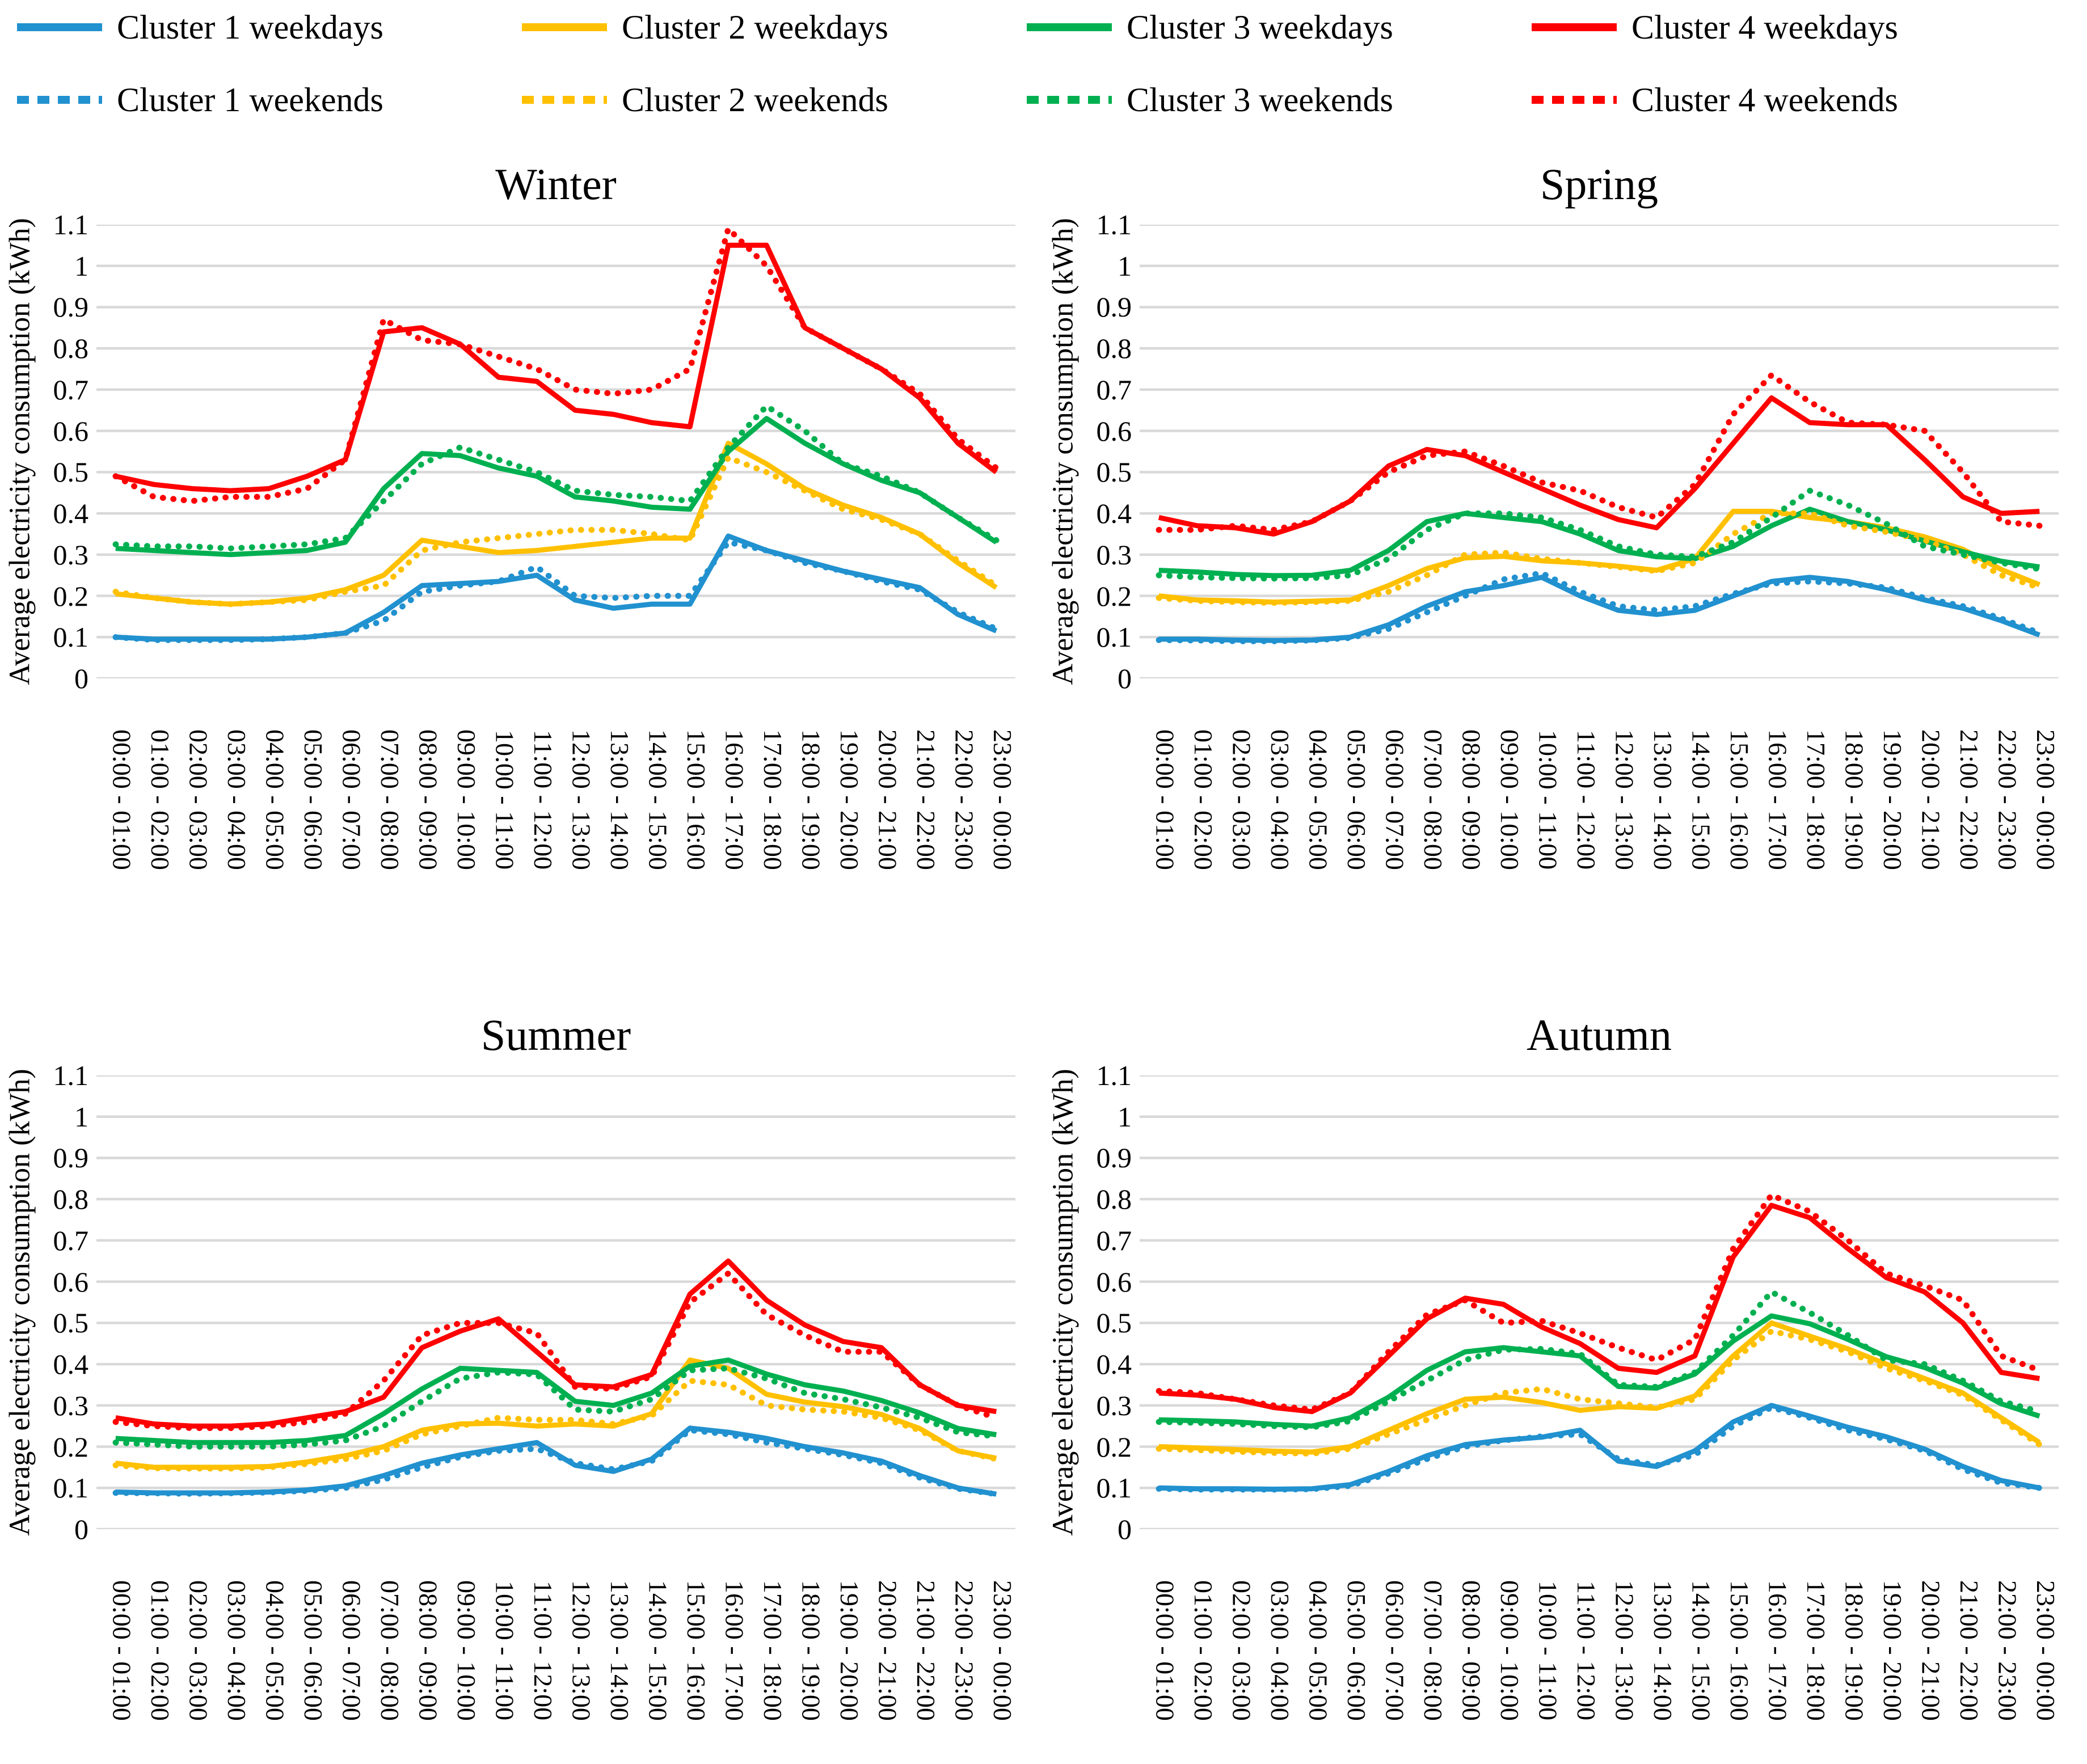 This screenshot has height=1764, width=2087. What do you see at coordinates (1114, 224) in the screenshot?
I see `y-tick-label: 1.1` at bounding box center [1114, 224].